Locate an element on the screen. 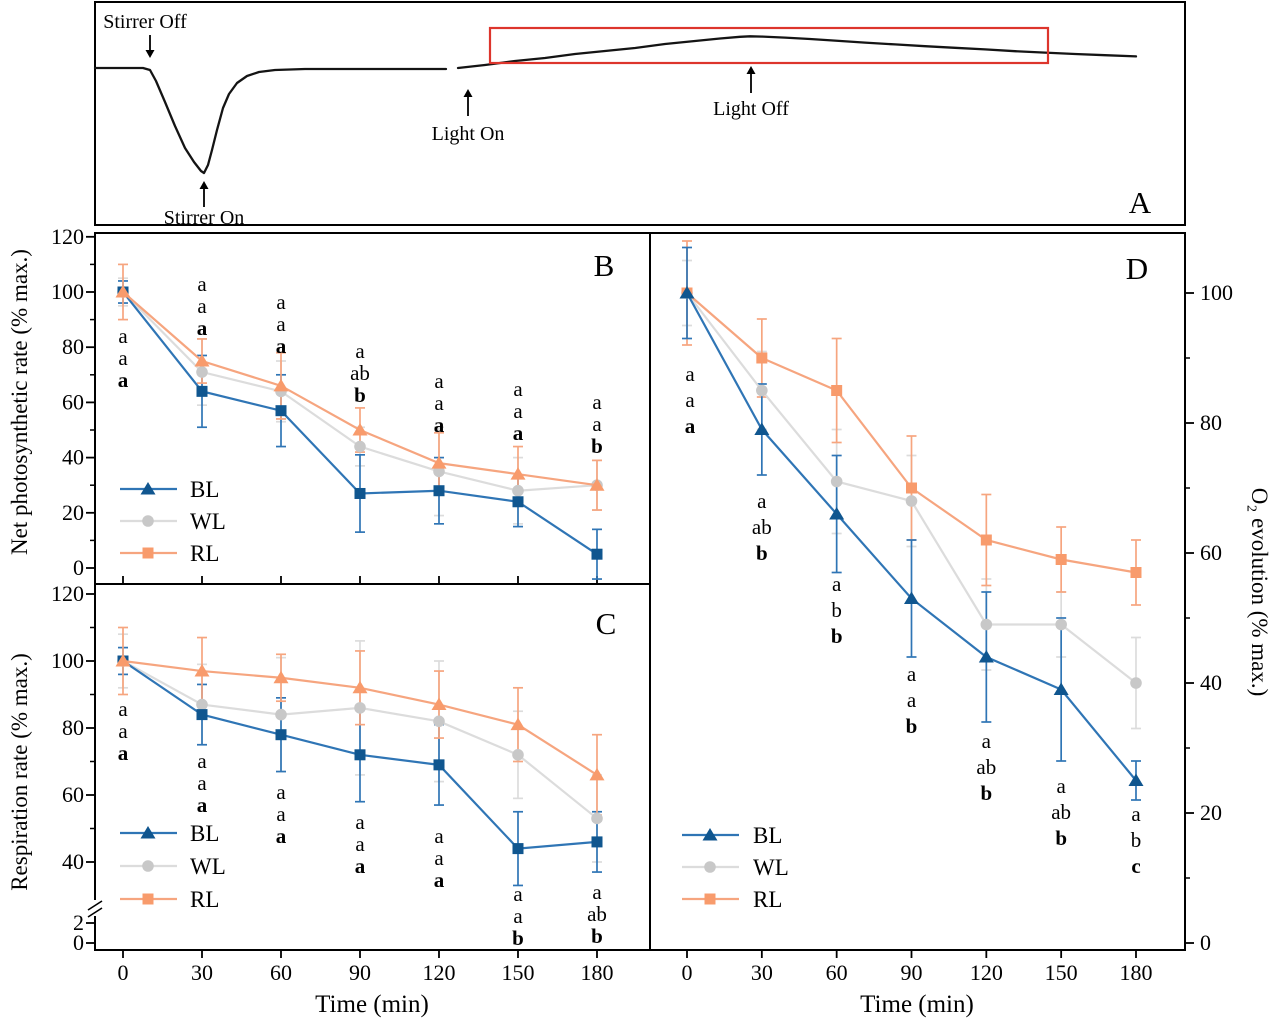 This screenshot has height=1029, width=1280. x-tick-label: 0 is located at coordinates (687, 972).